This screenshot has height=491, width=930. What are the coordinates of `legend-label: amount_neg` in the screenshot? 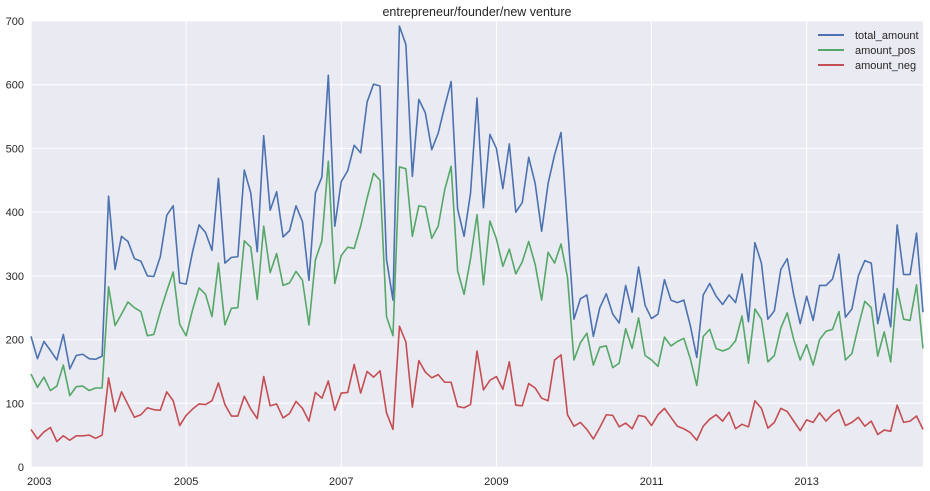 It's located at (885, 66).